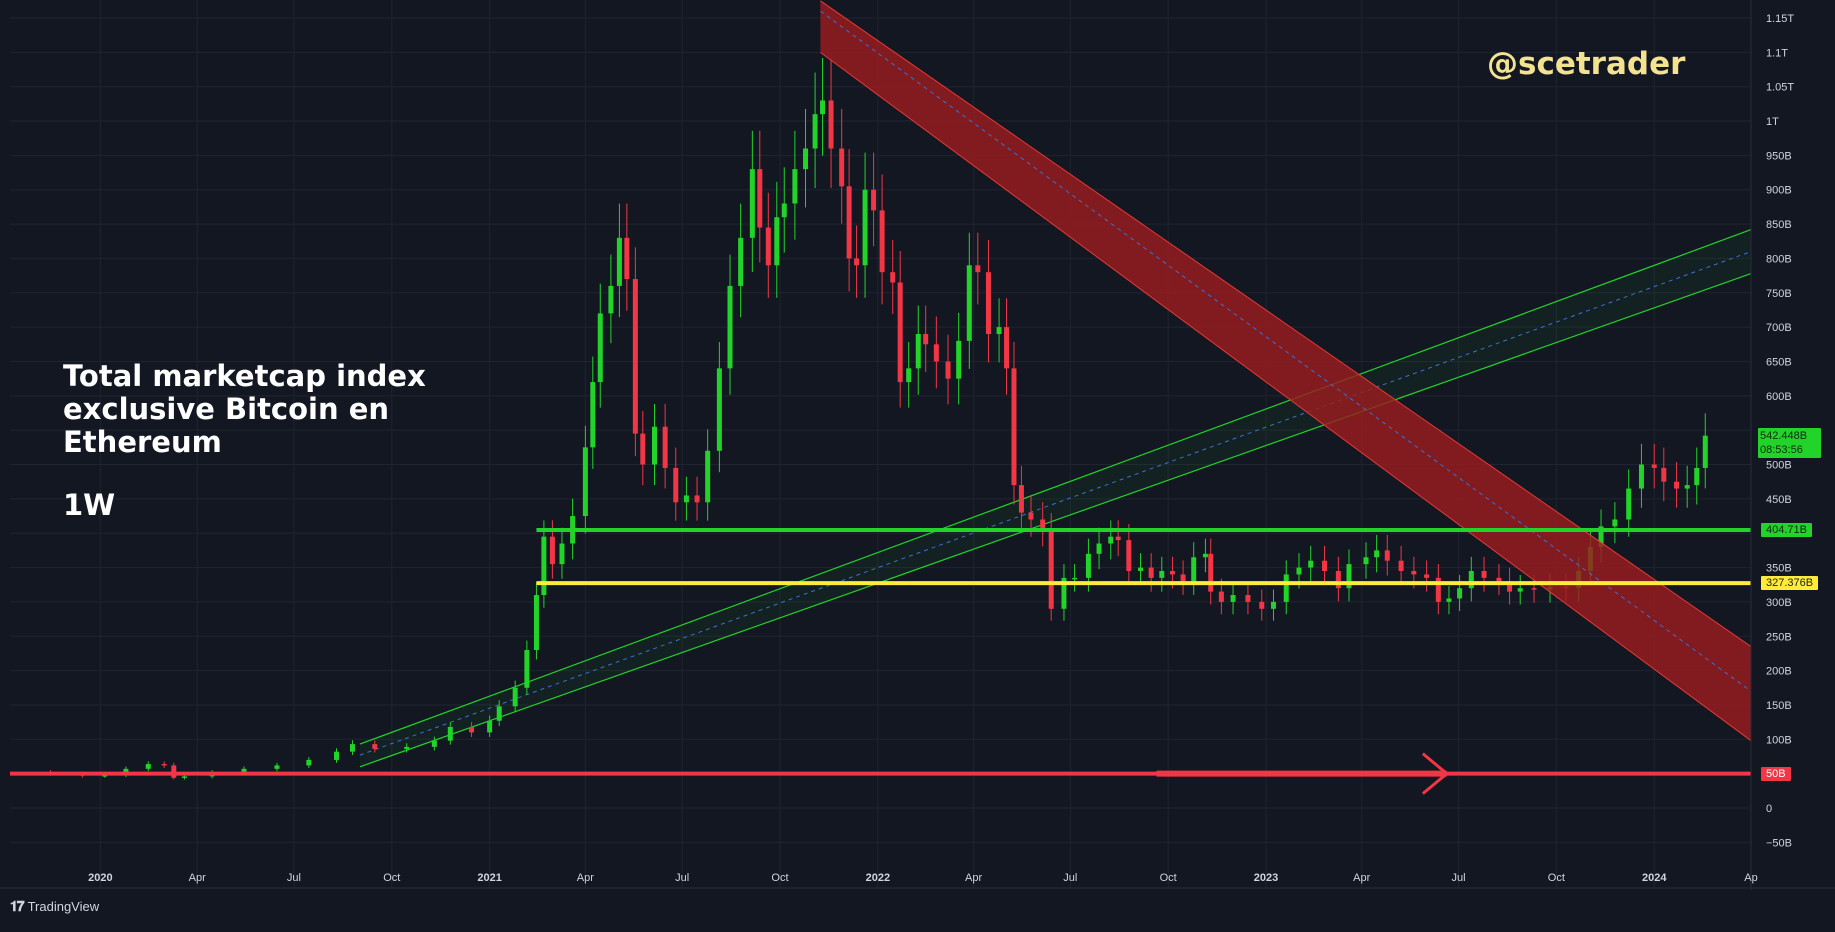 Image resolution: width=1835 pixels, height=932 pixels. What do you see at coordinates (244, 376) in the screenshot?
I see `title-line-1: Total marketcap index` at bounding box center [244, 376].